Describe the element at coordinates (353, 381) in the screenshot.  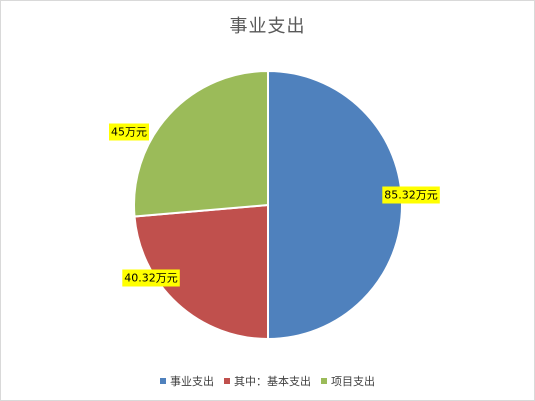
I see `legend-label-3: 项目支出` at that location.